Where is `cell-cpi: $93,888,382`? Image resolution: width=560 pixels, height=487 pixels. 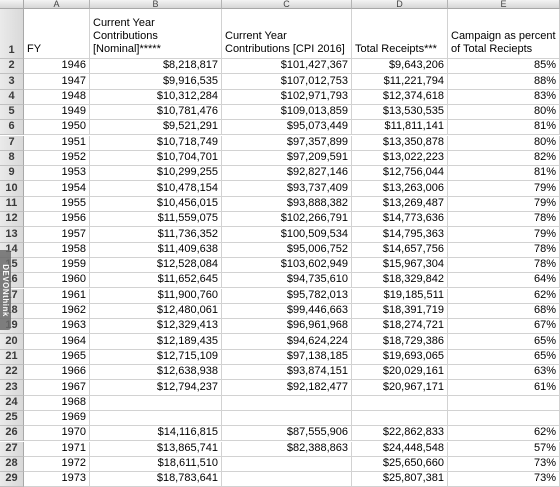 cell-cpi: $93,888,382 is located at coordinates (287, 204).